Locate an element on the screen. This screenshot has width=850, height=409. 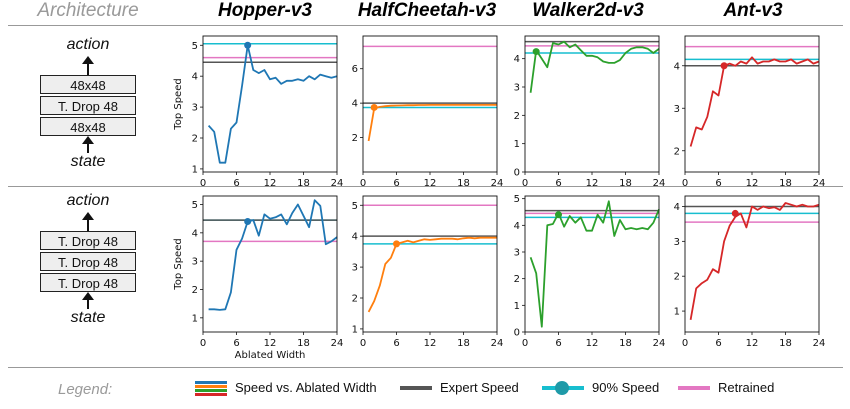
divider-middle is located at coordinates (425, 186).